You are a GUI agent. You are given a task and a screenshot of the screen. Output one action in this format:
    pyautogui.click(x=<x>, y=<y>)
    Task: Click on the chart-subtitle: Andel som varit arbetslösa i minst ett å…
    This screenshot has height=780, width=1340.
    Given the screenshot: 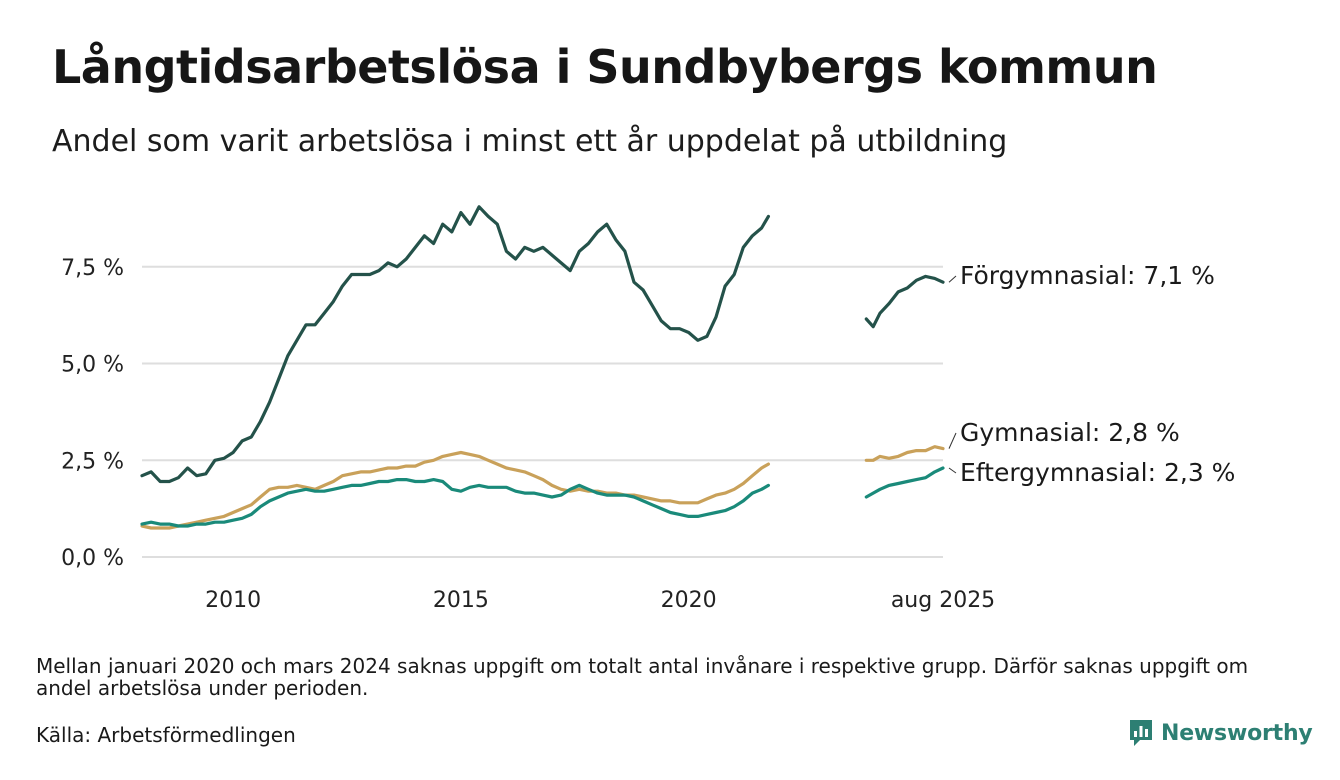 What is the action you would take?
    pyautogui.click(x=530, y=141)
    